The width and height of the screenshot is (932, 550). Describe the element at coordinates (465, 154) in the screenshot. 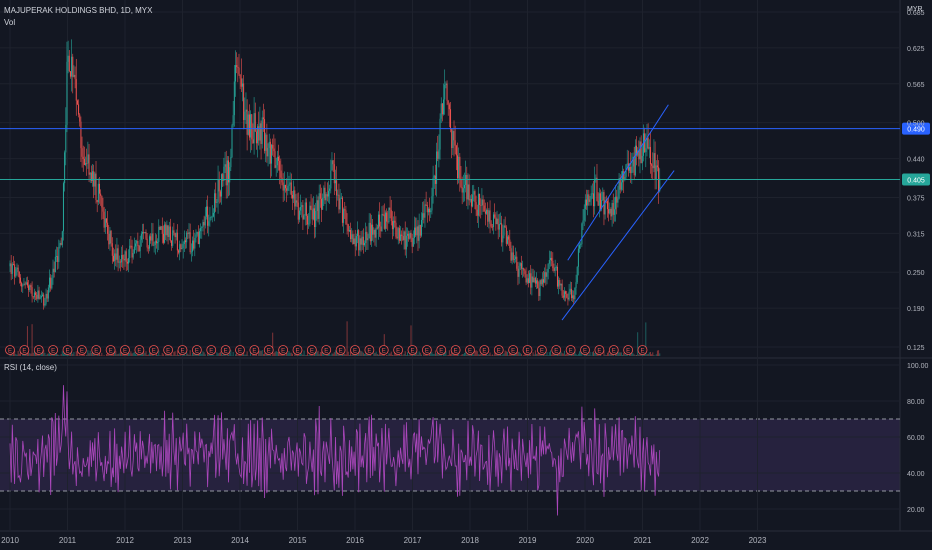

I see `horizontal-lines: 0.490 0.405` at that location.